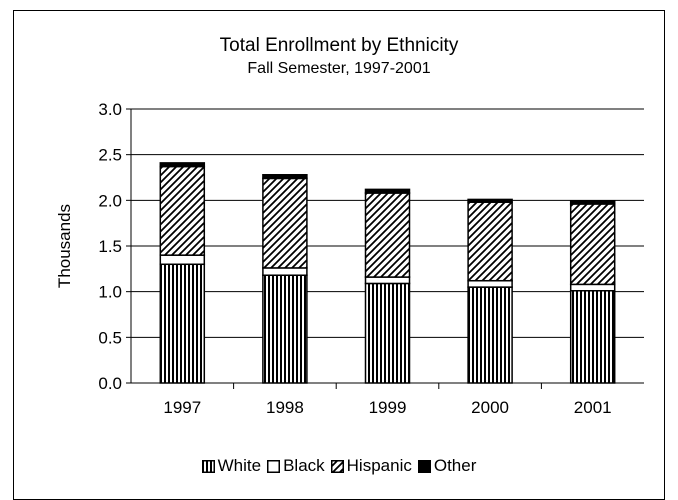  I want to click on bar-black-2000, so click(490, 283).